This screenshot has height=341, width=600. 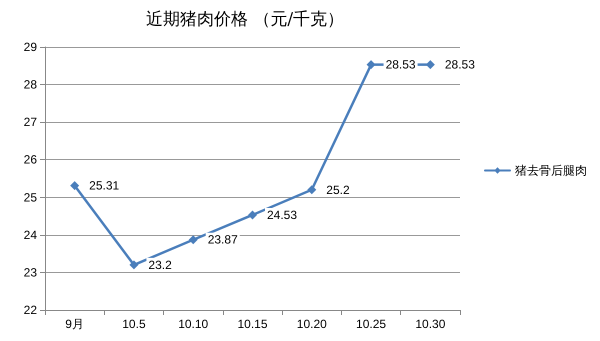 I want to click on x-tick-label: 10.15, so click(x=252, y=324).